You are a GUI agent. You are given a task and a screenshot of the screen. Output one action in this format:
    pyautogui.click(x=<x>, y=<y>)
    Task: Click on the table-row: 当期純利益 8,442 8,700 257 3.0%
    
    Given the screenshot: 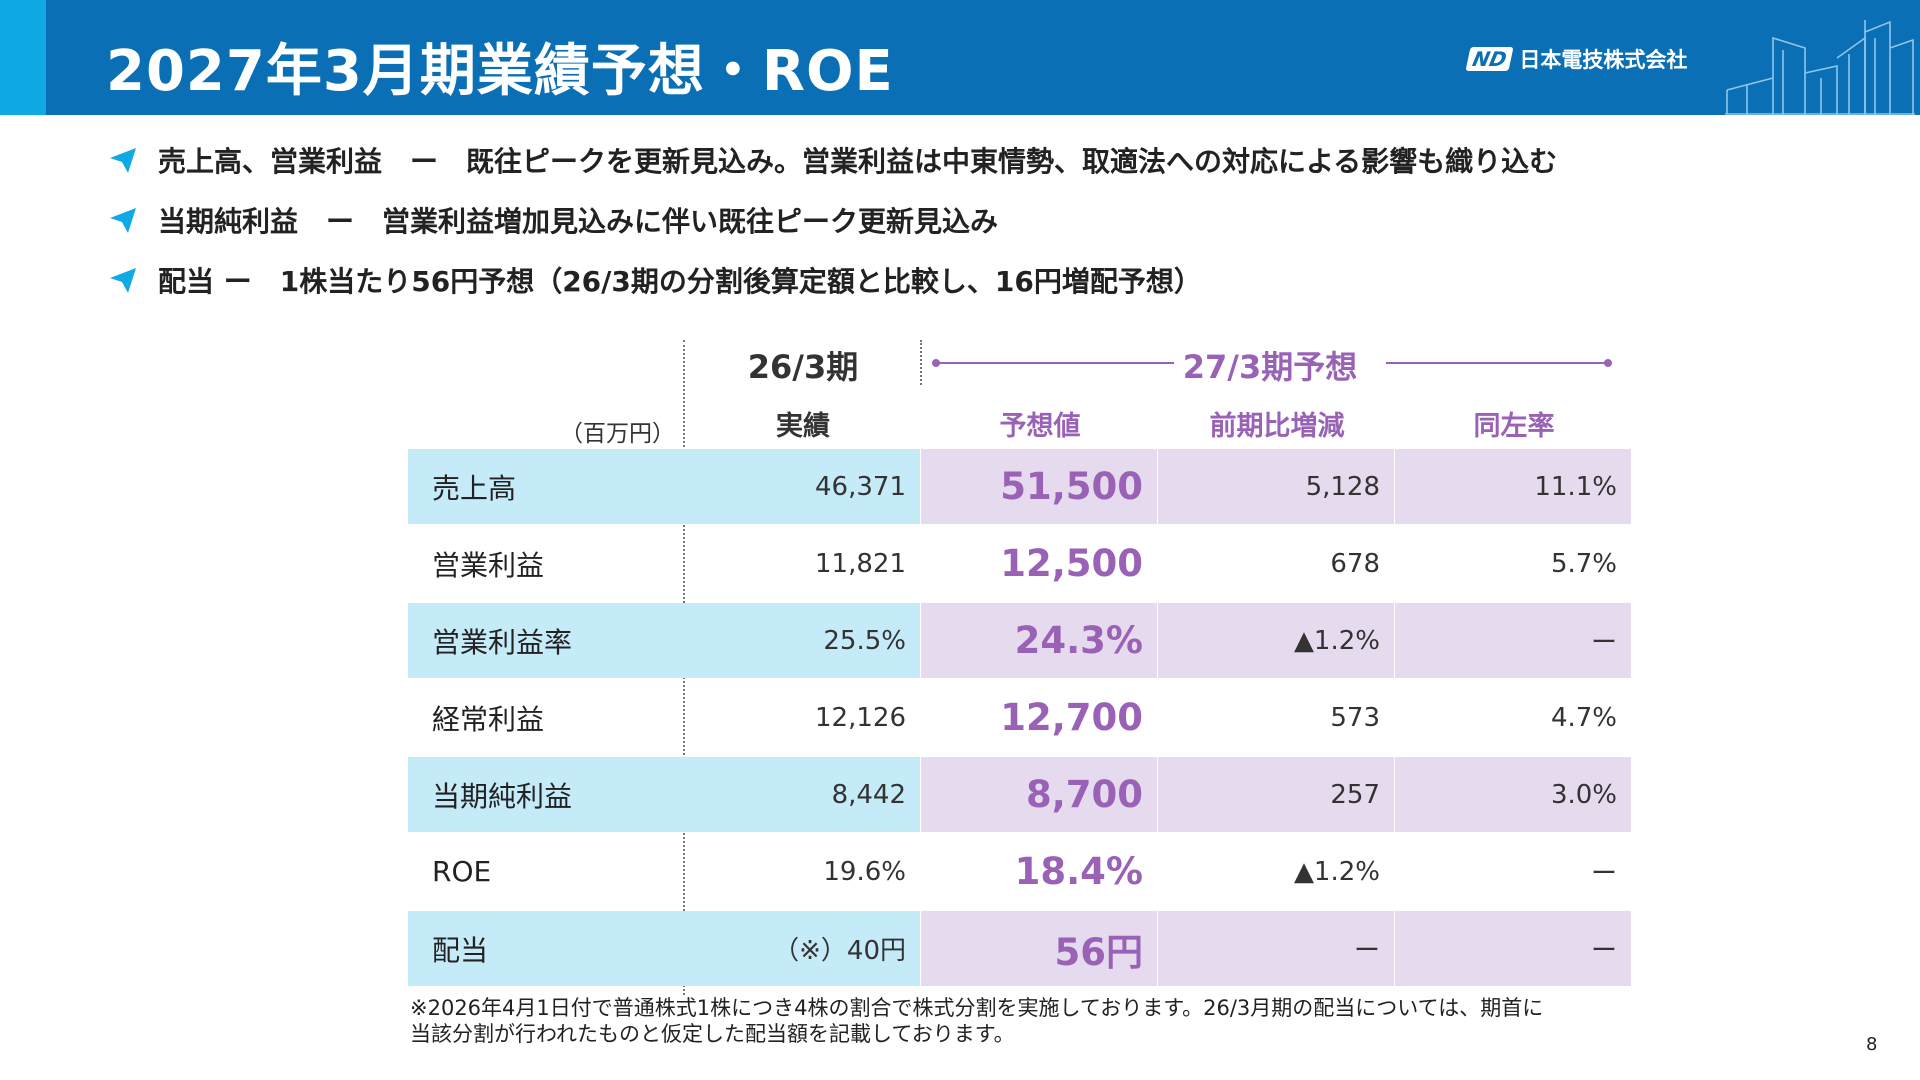 What is the action you would take?
    pyautogui.click(x=1019, y=794)
    